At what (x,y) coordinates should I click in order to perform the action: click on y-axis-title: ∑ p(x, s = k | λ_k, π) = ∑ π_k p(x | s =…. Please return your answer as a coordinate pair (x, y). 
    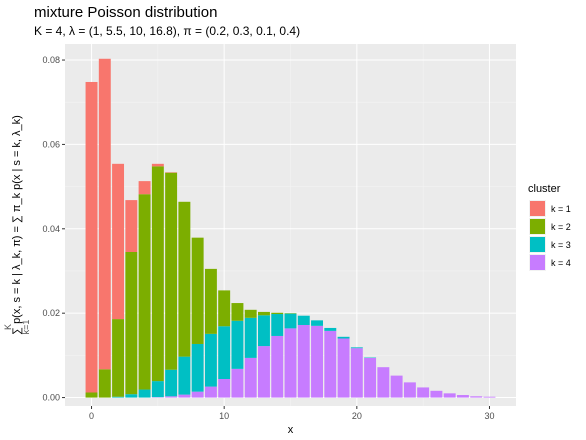
    Looking at the image, I should click on (17, 225).